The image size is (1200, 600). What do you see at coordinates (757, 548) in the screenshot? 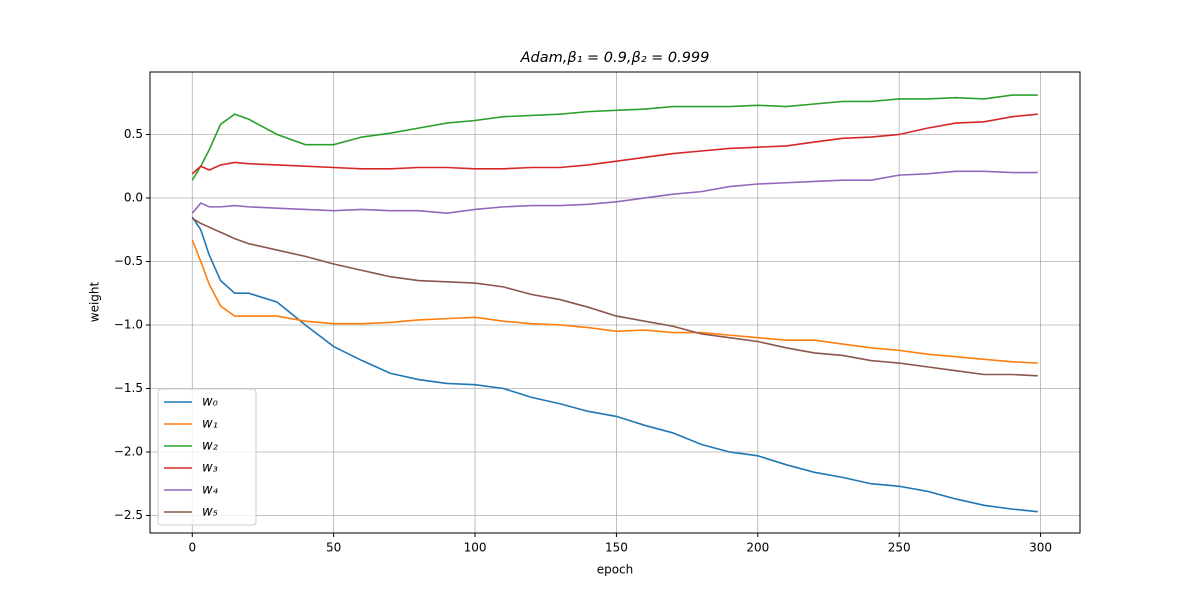
I see `x-tick-label: 200` at bounding box center [757, 548].